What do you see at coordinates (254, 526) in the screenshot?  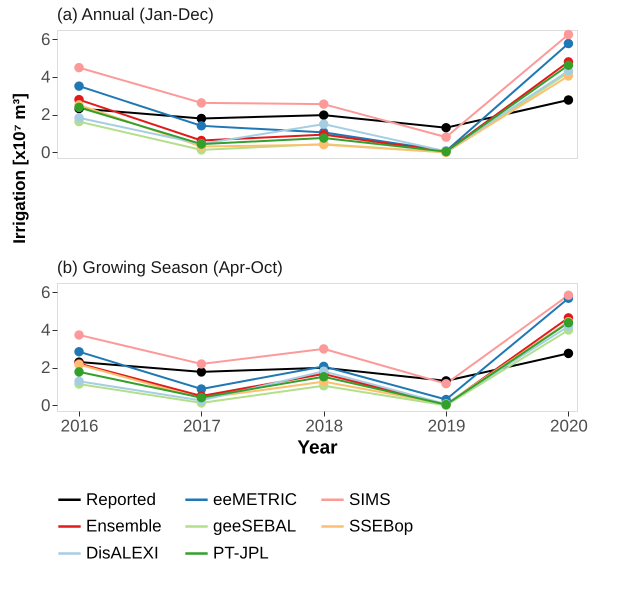 I see `legend-label: geeSEBAL` at bounding box center [254, 526].